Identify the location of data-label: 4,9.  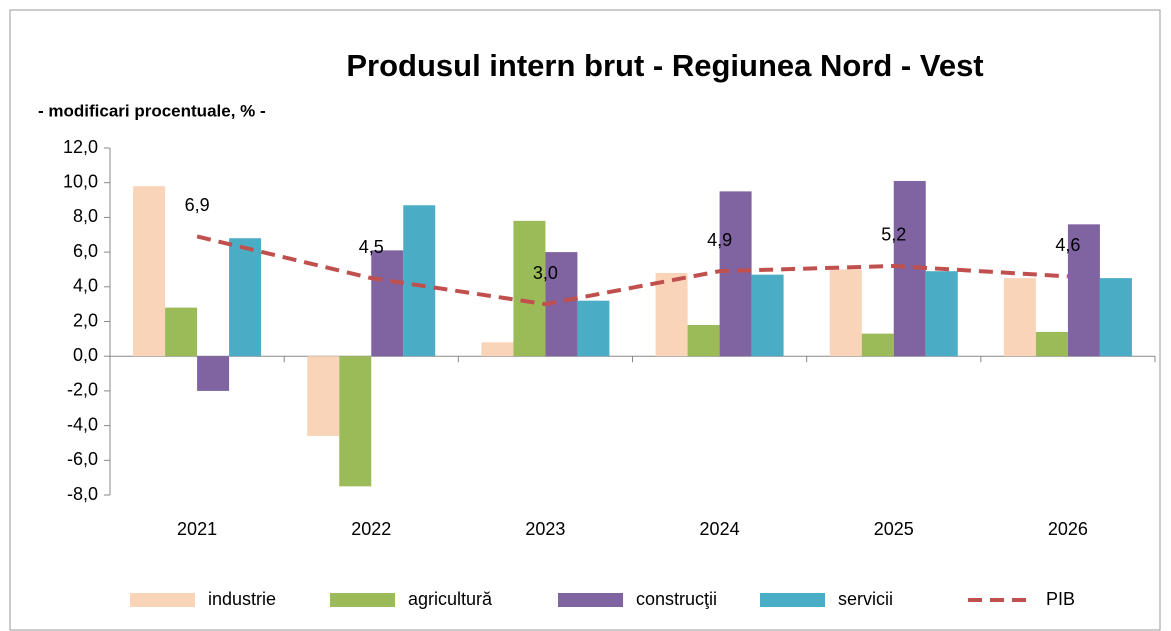
(719, 240).